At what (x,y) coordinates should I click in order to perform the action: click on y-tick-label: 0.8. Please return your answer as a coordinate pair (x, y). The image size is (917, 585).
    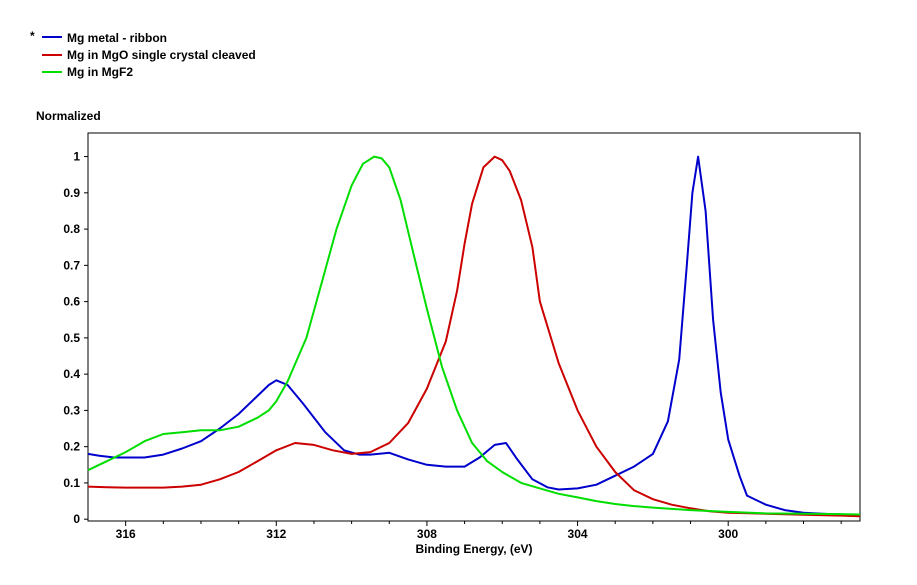
    Looking at the image, I should click on (71, 229).